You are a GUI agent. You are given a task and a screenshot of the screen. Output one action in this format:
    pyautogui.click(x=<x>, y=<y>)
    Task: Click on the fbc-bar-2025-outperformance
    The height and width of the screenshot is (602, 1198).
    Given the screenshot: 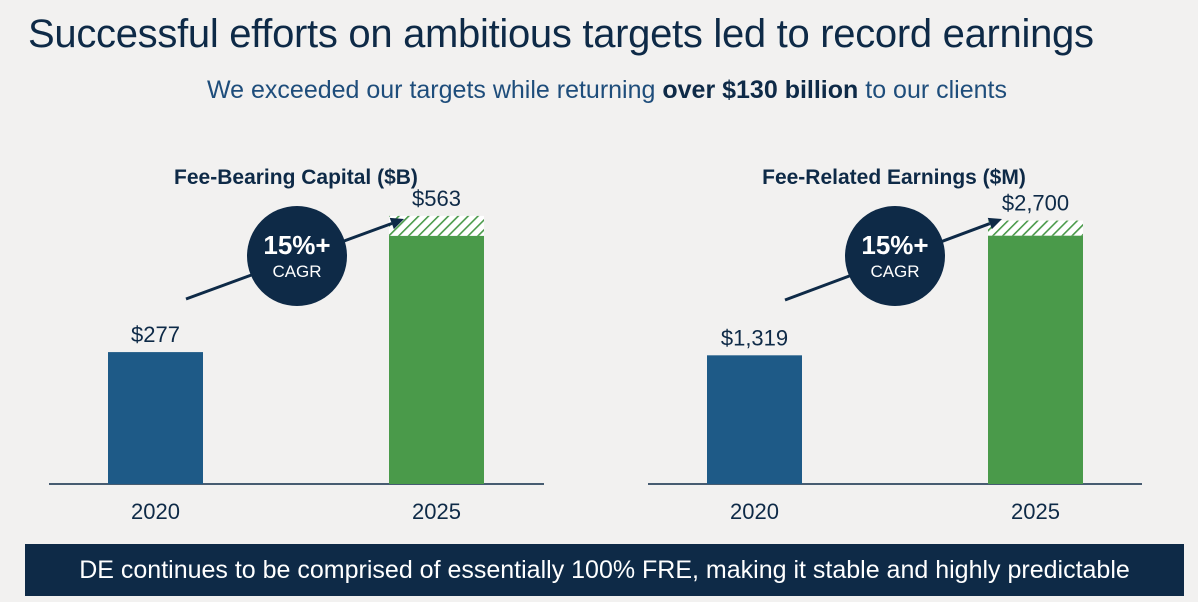 What is the action you would take?
    pyautogui.click(x=436, y=225)
    